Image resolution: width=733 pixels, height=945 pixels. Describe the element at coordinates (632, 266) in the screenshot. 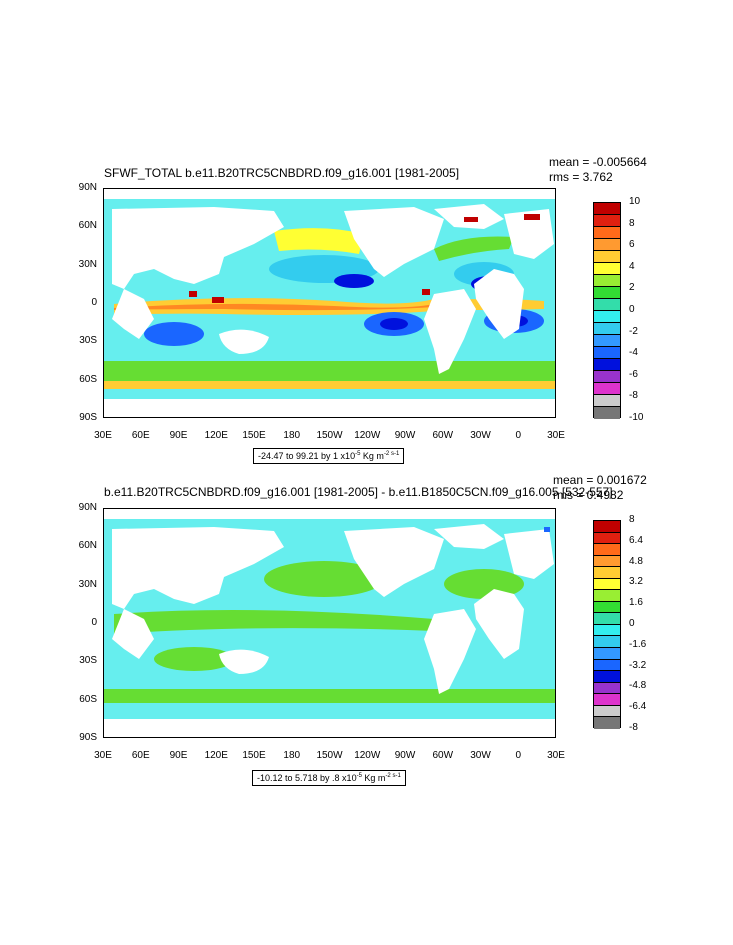

I see `colorbar-label: 4` at that location.